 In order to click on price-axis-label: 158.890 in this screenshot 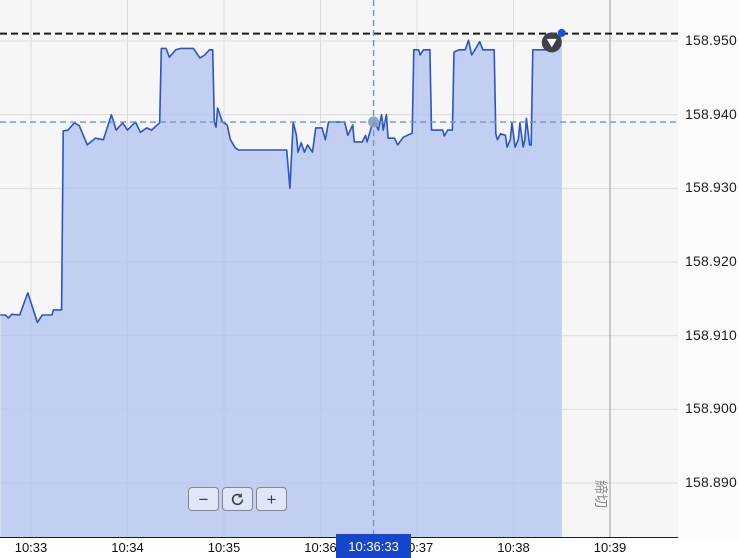, I will do `click(711, 482)`.